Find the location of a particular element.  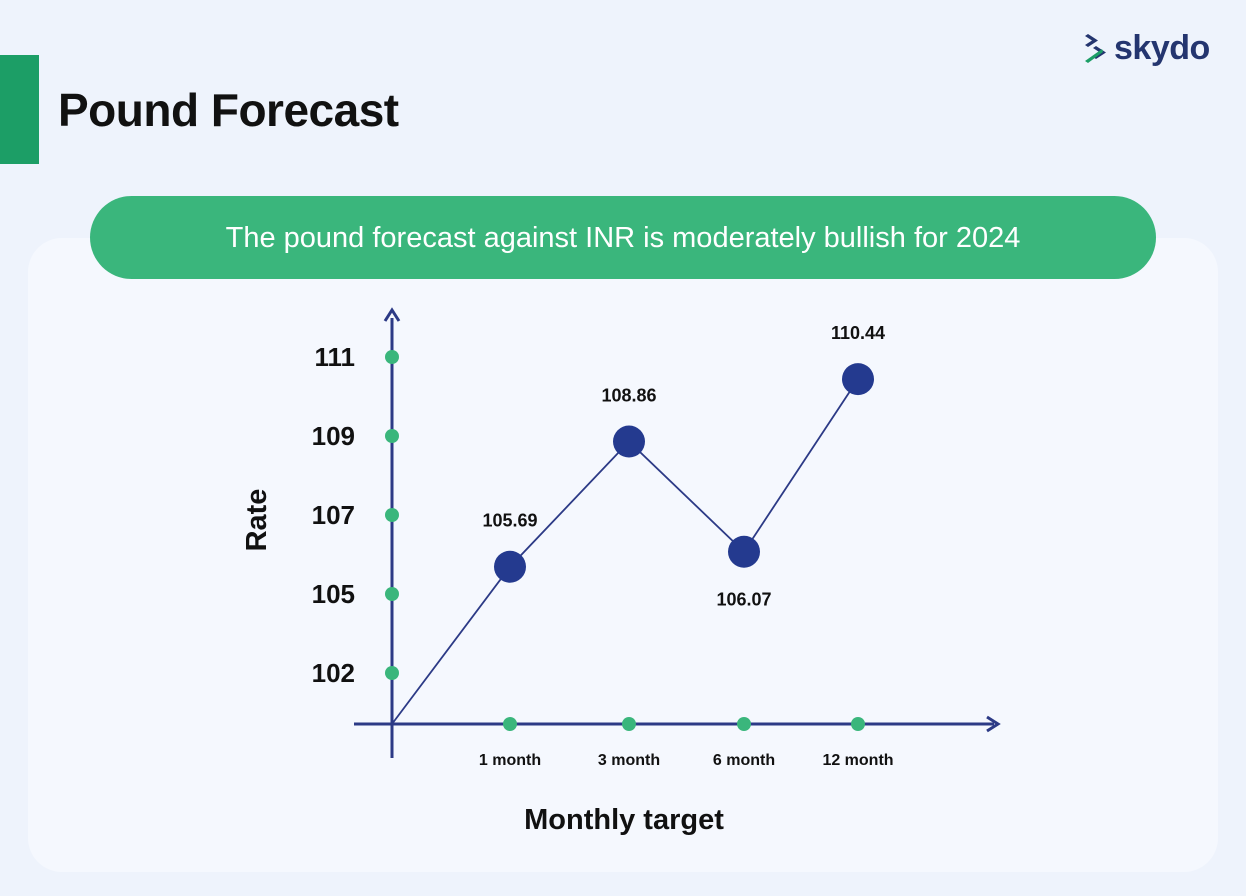

y-tick-label: 102 is located at coordinates (333, 673).